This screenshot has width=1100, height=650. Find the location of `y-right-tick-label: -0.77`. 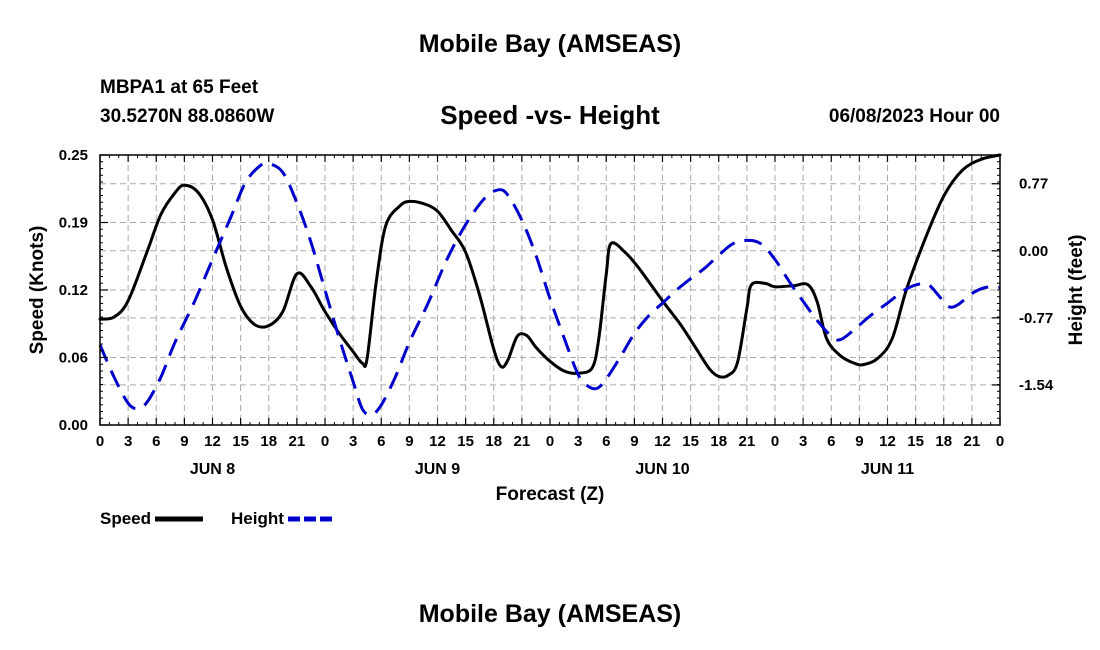

y-right-tick-label: -0.77 is located at coordinates (1036, 318).